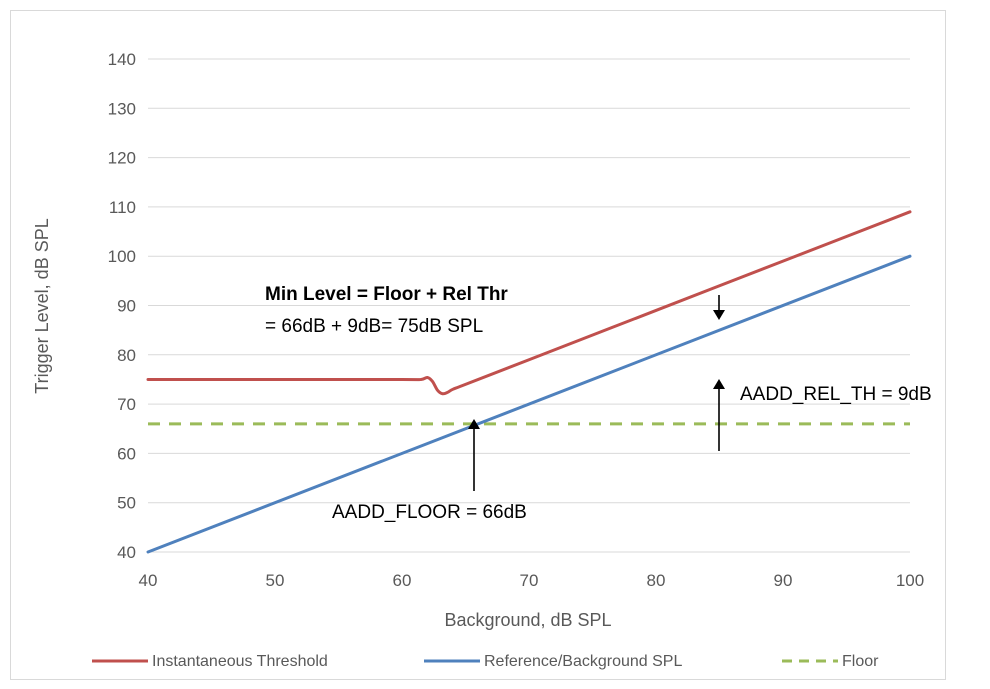 The width and height of the screenshot is (990, 689). Describe the element at coordinates (527, 620) in the screenshot. I see `x-axis-title: Background, dB SPL` at that location.